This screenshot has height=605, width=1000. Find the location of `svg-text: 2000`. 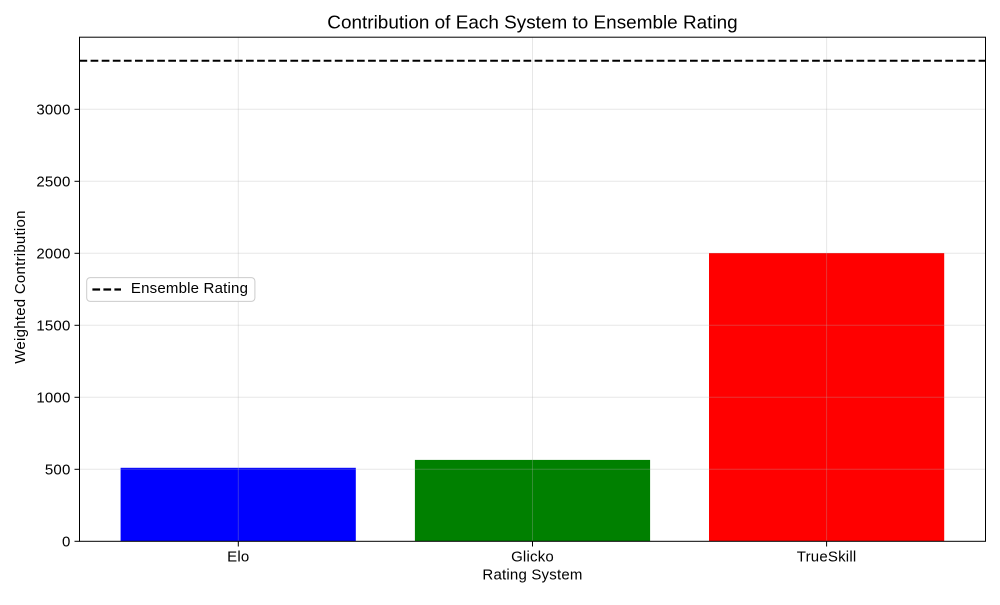

svg-text: 2000 is located at coordinates (53, 253).